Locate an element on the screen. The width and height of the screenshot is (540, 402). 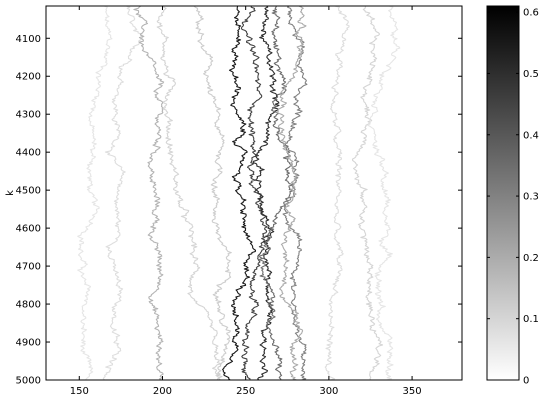
x-tick-label: 350 is located at coordinates (412, 391).